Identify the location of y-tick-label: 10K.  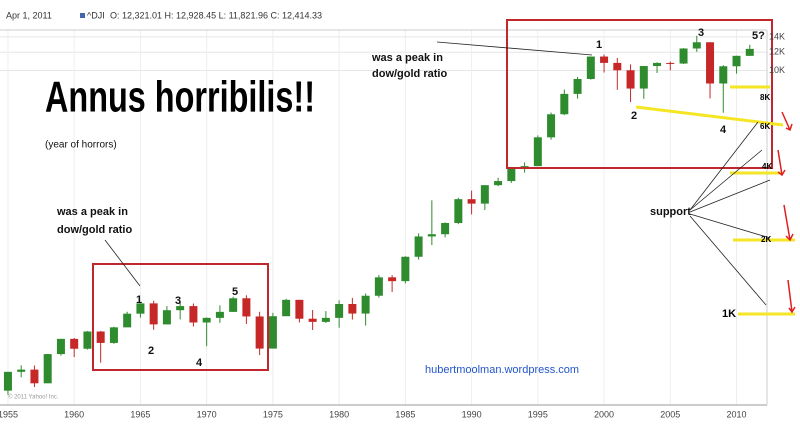
(777, 70).